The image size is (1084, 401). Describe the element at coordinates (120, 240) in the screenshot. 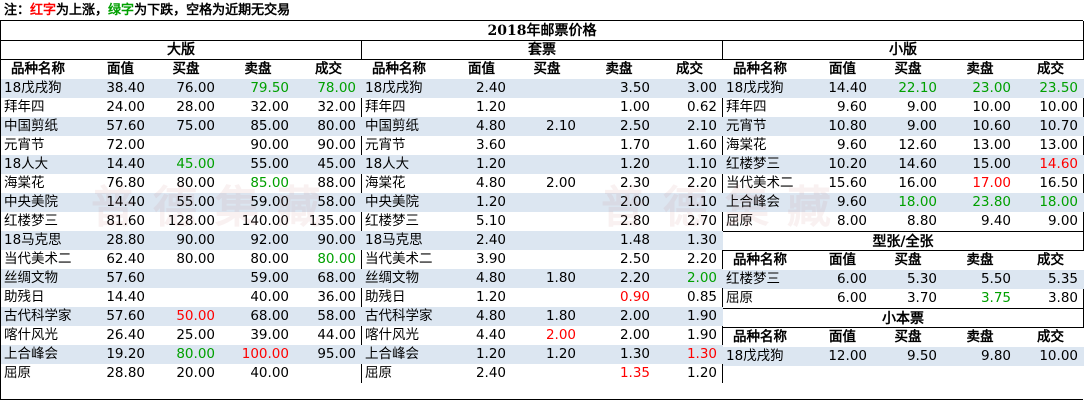

I see `cell-face: 28.80` at that location.